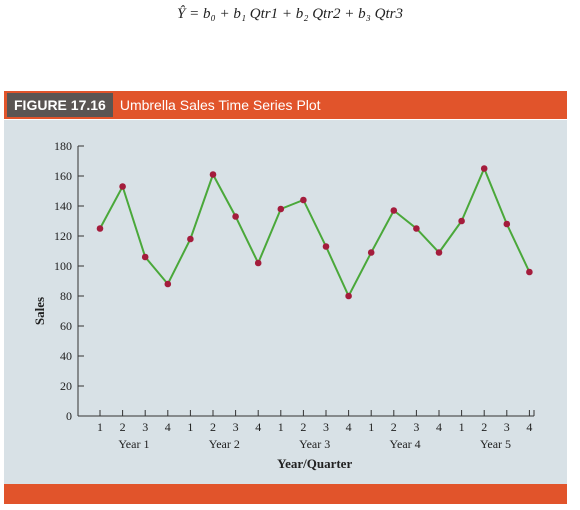 The width and height of the screenshot is (580, 510). Describe the element at coordinates (285, 494) in the screenshot. I see `figure-footer-bar` at that location.